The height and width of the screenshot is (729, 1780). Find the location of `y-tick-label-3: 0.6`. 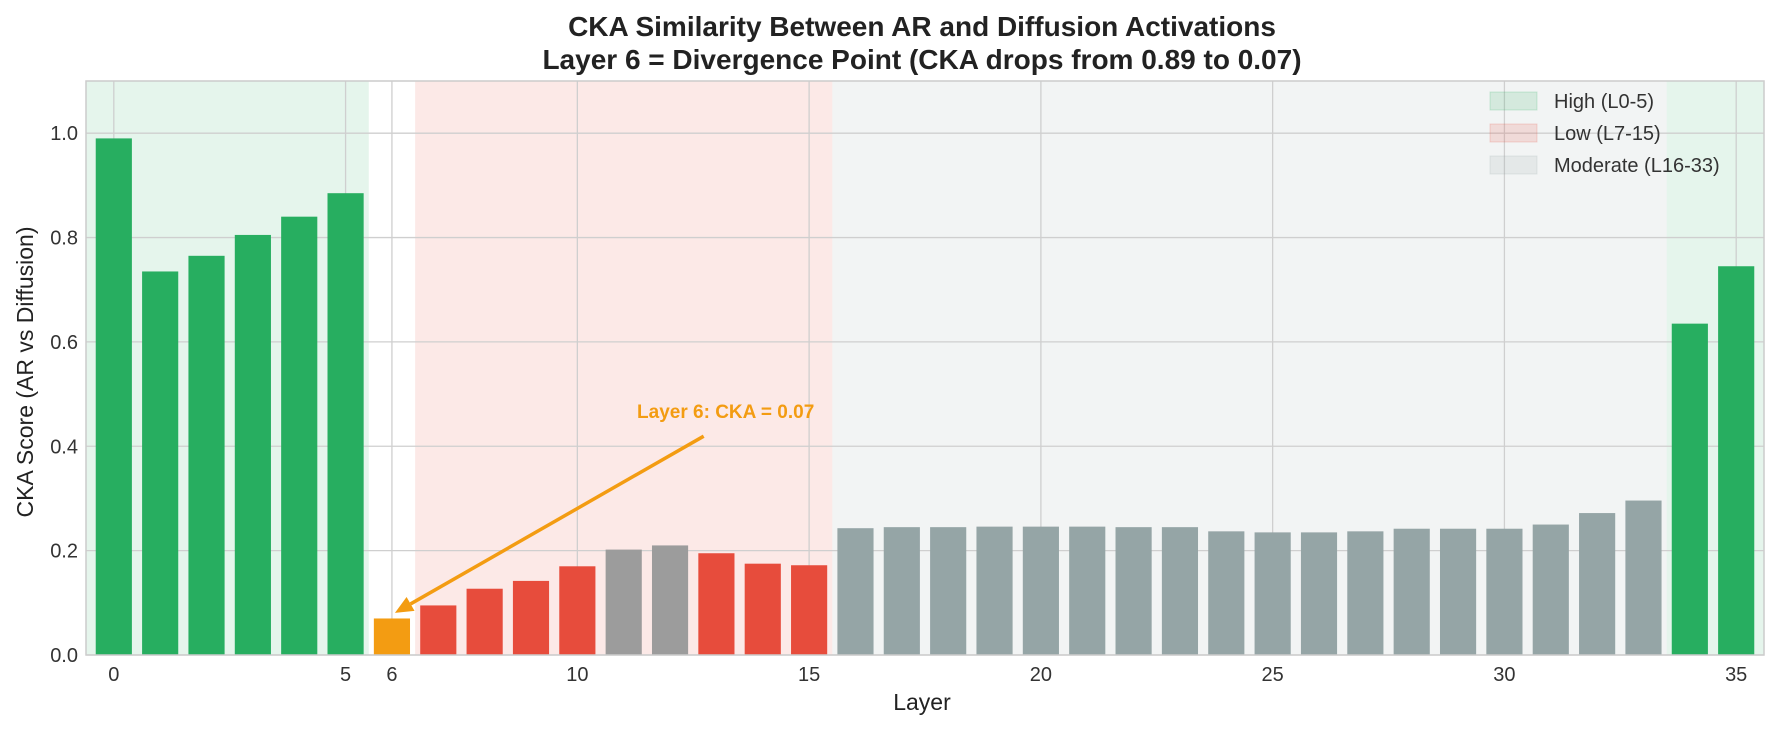

y-tick-label-3: 0.6 is located at coordinates (64, 343).